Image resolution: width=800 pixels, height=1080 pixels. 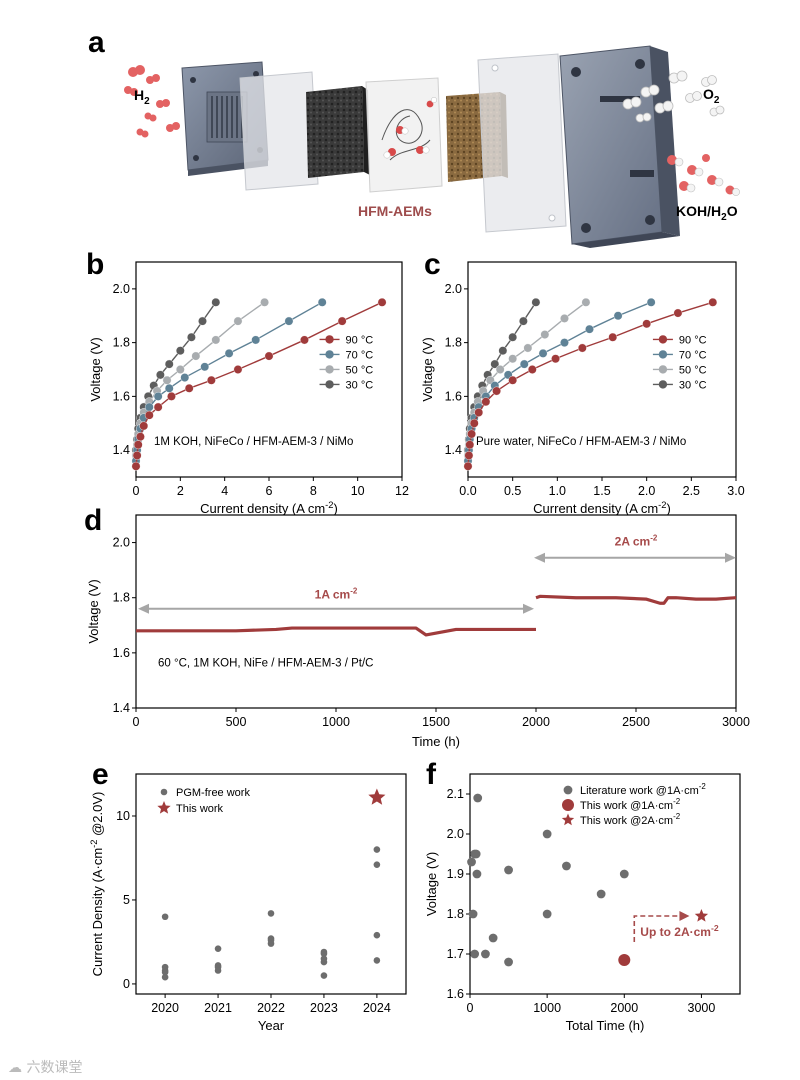 What do you see at coordinates (431, 884) in the screenshot?
I see `panel-f-ylabel: Voltage (V)` at bounding box center [431, 884].